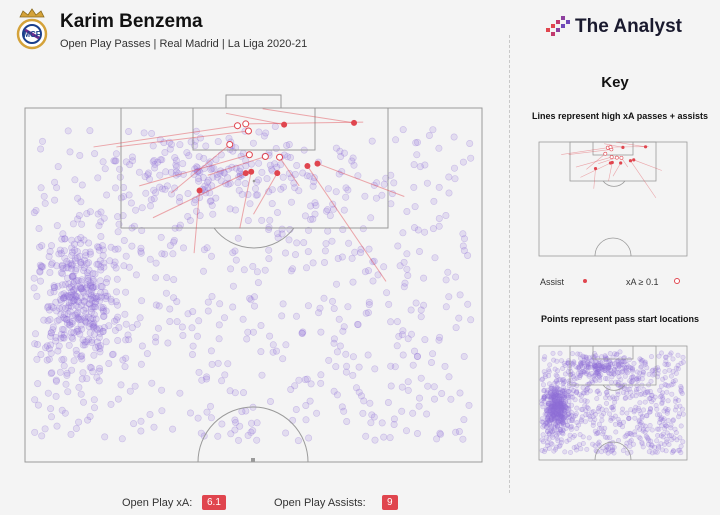 Image resolution: width=720 pixels, height=515 pixels. Describe the element at coordinates (614, 183) in the screenshot. I see `mini-penalty-arc` at that location.